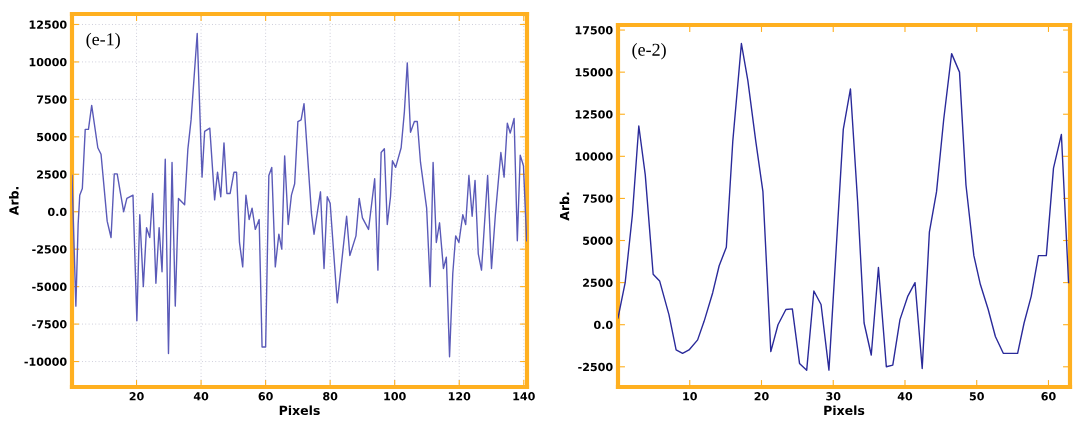 This screenshot has width=1077, height=435. Describe the element at coordinates (690, 396) in the screenshot. I see `x-tick-label: 10` at that location.